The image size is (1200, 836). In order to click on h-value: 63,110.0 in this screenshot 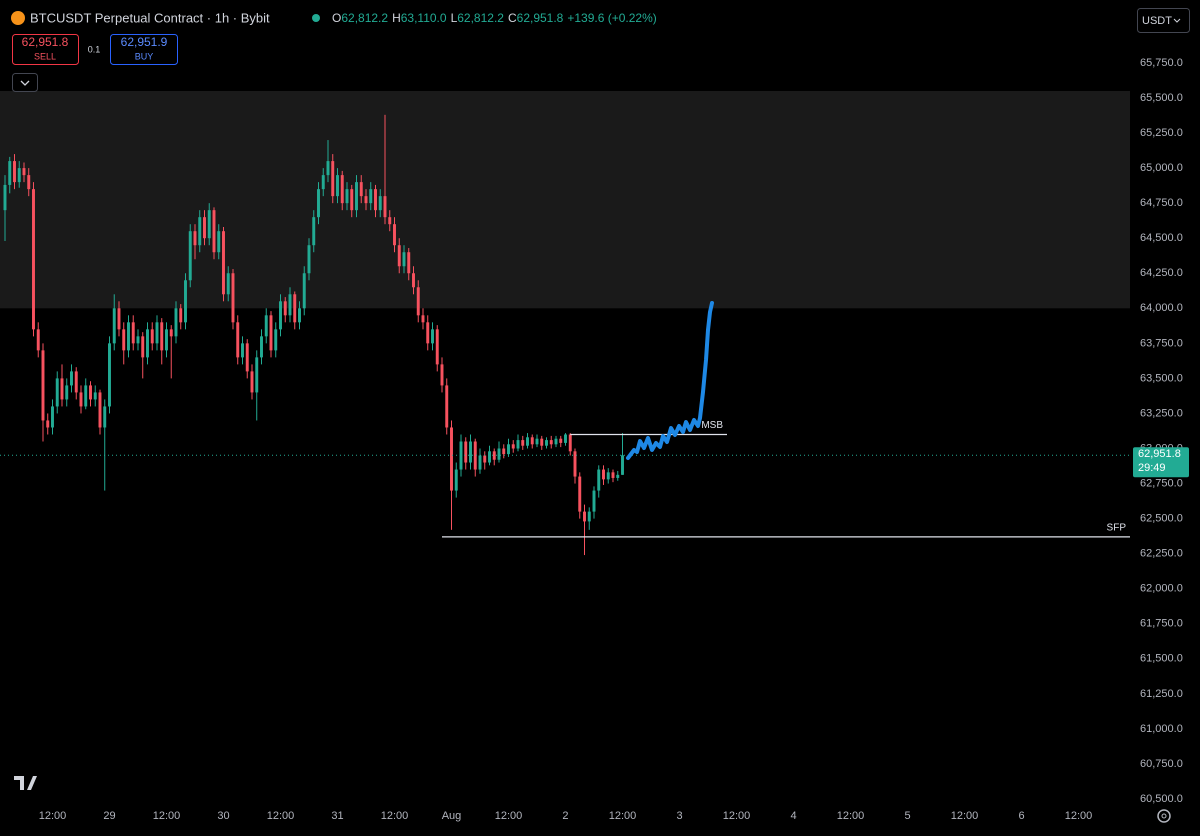, I will do `click(424, 18)`.